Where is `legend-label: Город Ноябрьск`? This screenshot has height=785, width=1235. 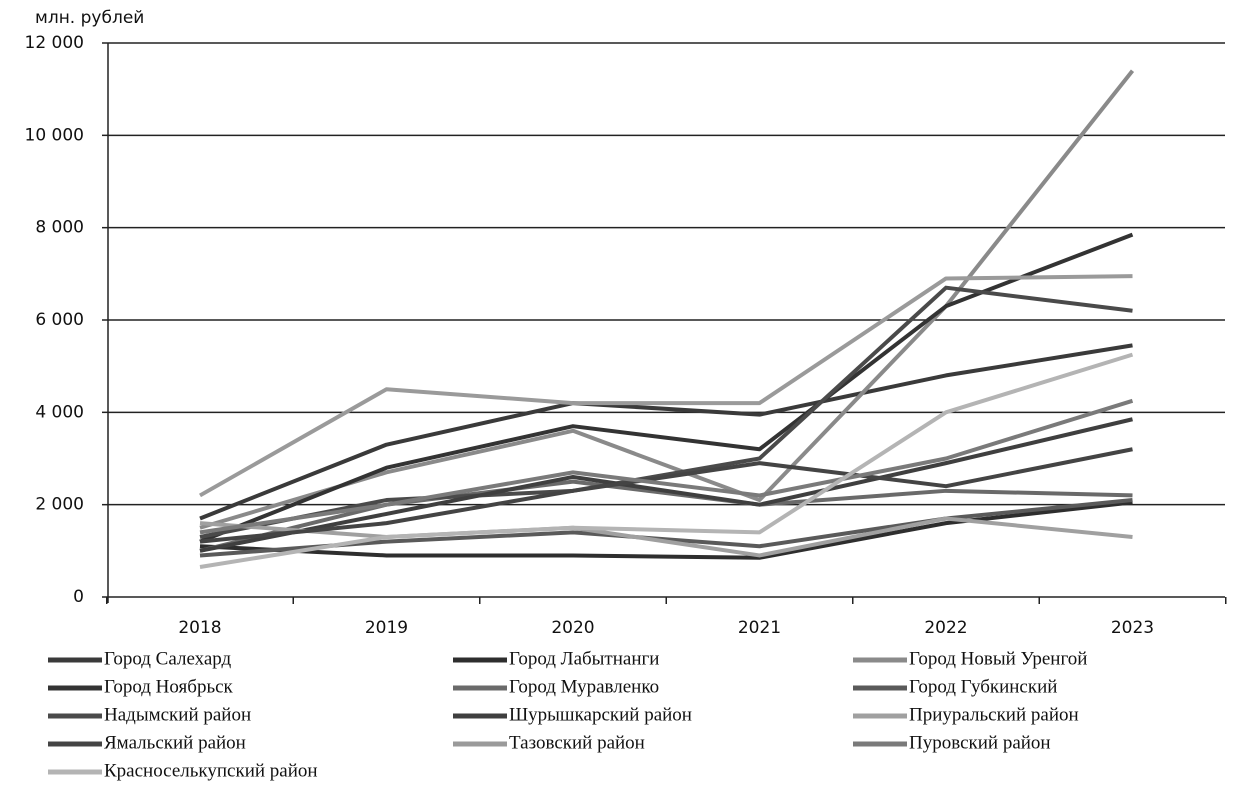 legend-label: Город Ноябрьск is located at coordinates (169, 686).